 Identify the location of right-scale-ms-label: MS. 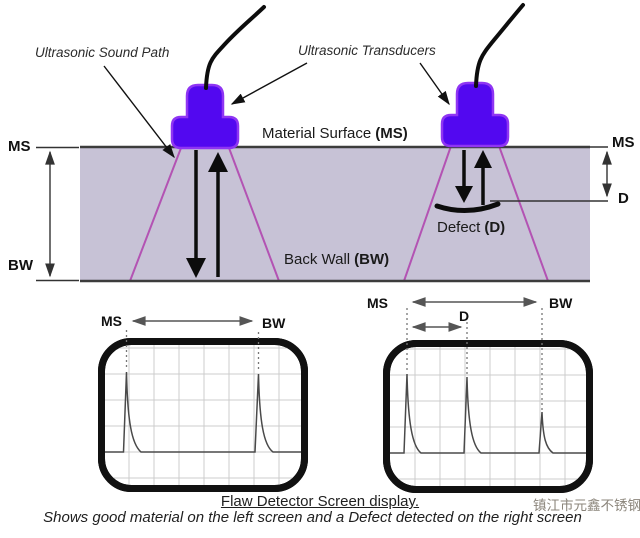
(623, 142).